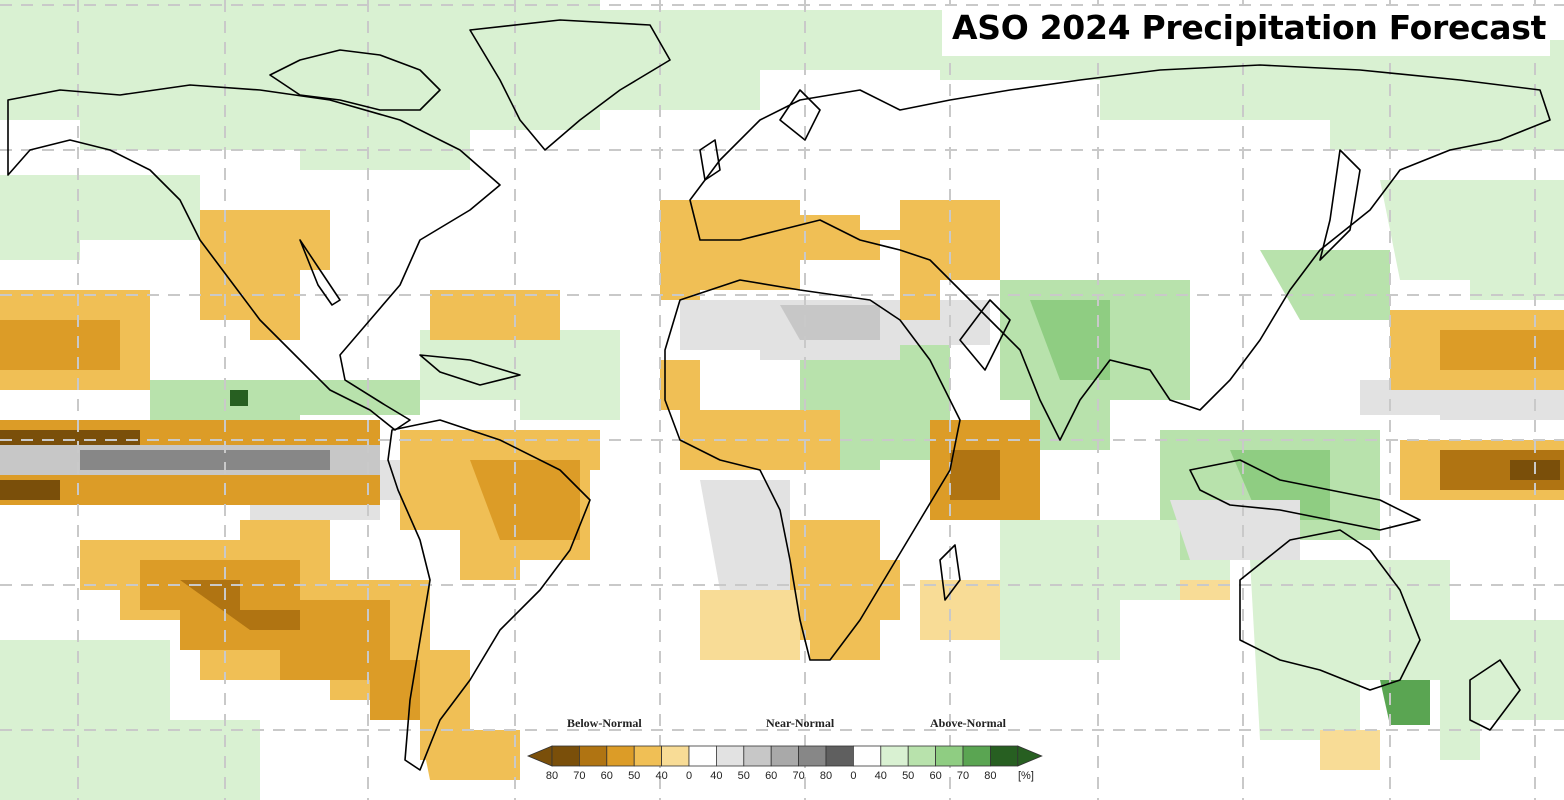 The width and height of the screenshot is (1564, 800). Describe the element at coordinates (950, 572) in the screenshot. I see `madagascar-outline` at that location.